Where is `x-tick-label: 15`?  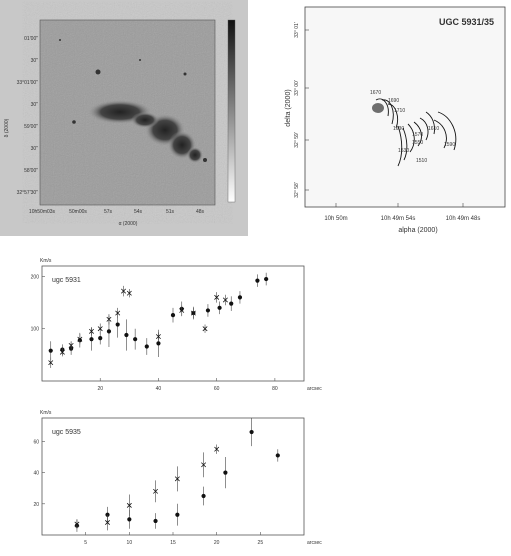
x-tick-label: 15 is located at coordinates (173, 543).